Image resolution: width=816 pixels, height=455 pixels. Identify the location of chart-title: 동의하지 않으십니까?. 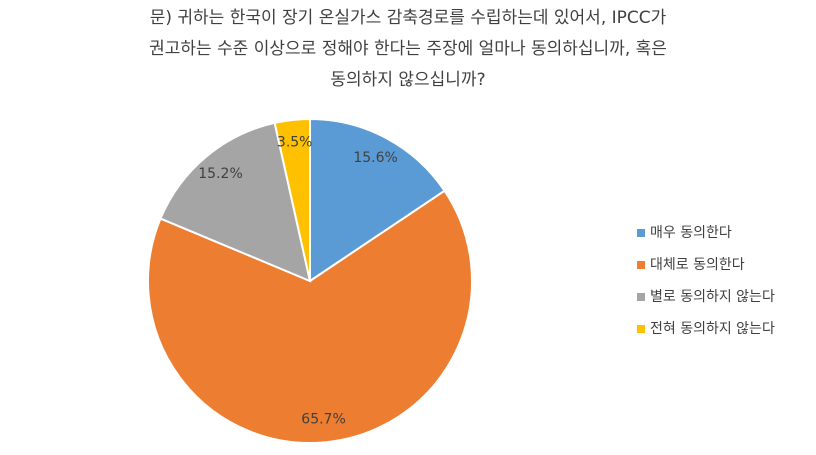
(407, 80).